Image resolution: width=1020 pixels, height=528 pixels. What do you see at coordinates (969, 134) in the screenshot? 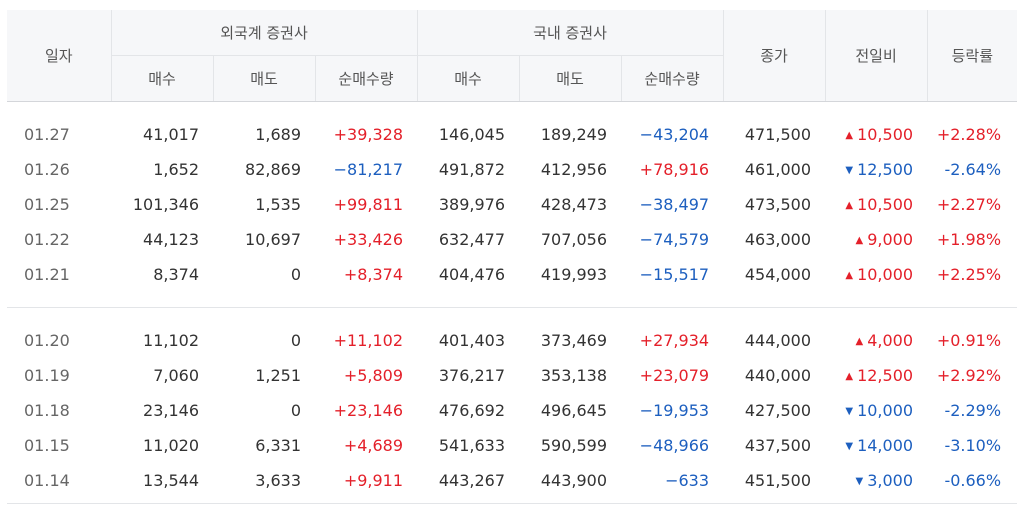
I see `rate-cell: +2.28%` at bounding box center [969, 134].